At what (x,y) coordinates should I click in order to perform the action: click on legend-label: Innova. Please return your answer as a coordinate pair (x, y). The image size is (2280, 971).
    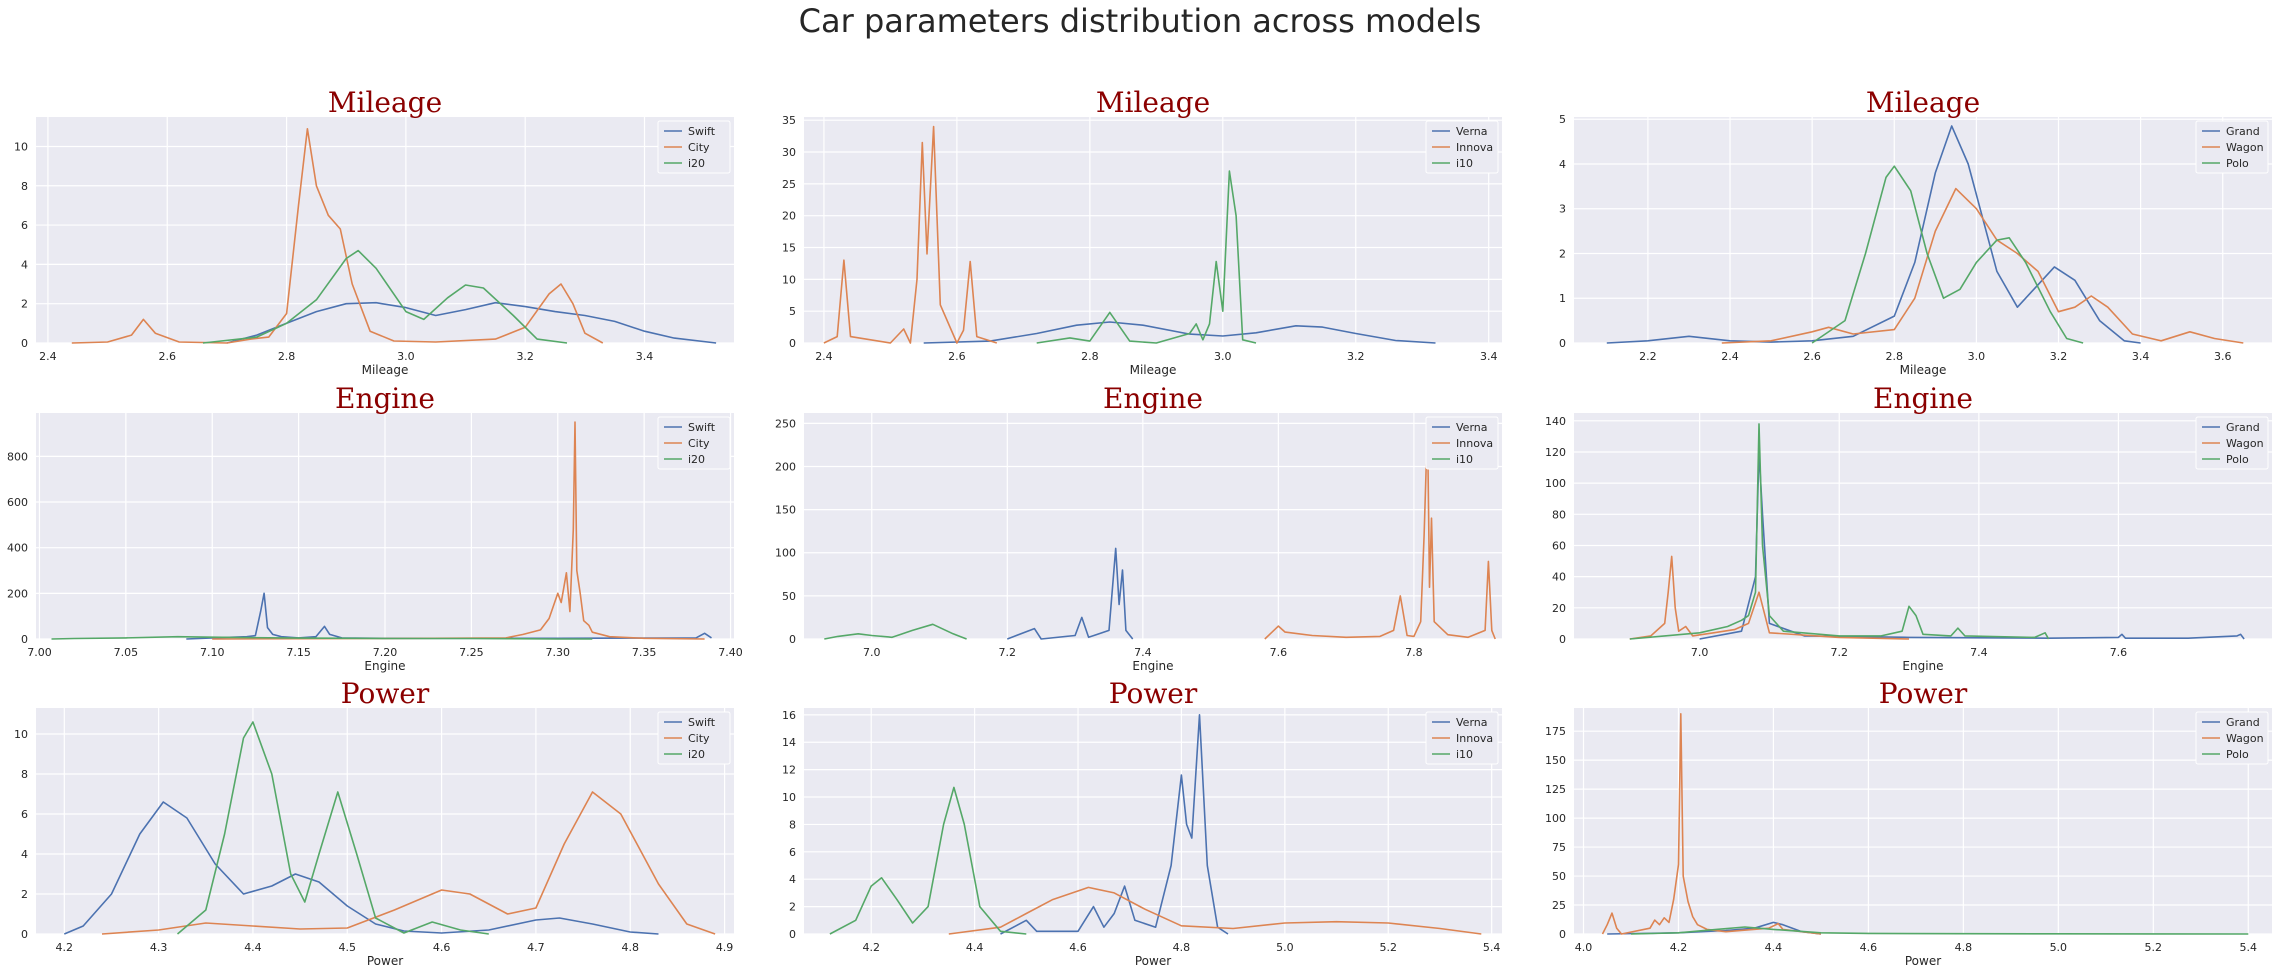
    Looking at the image, I should click on (1474, 147).